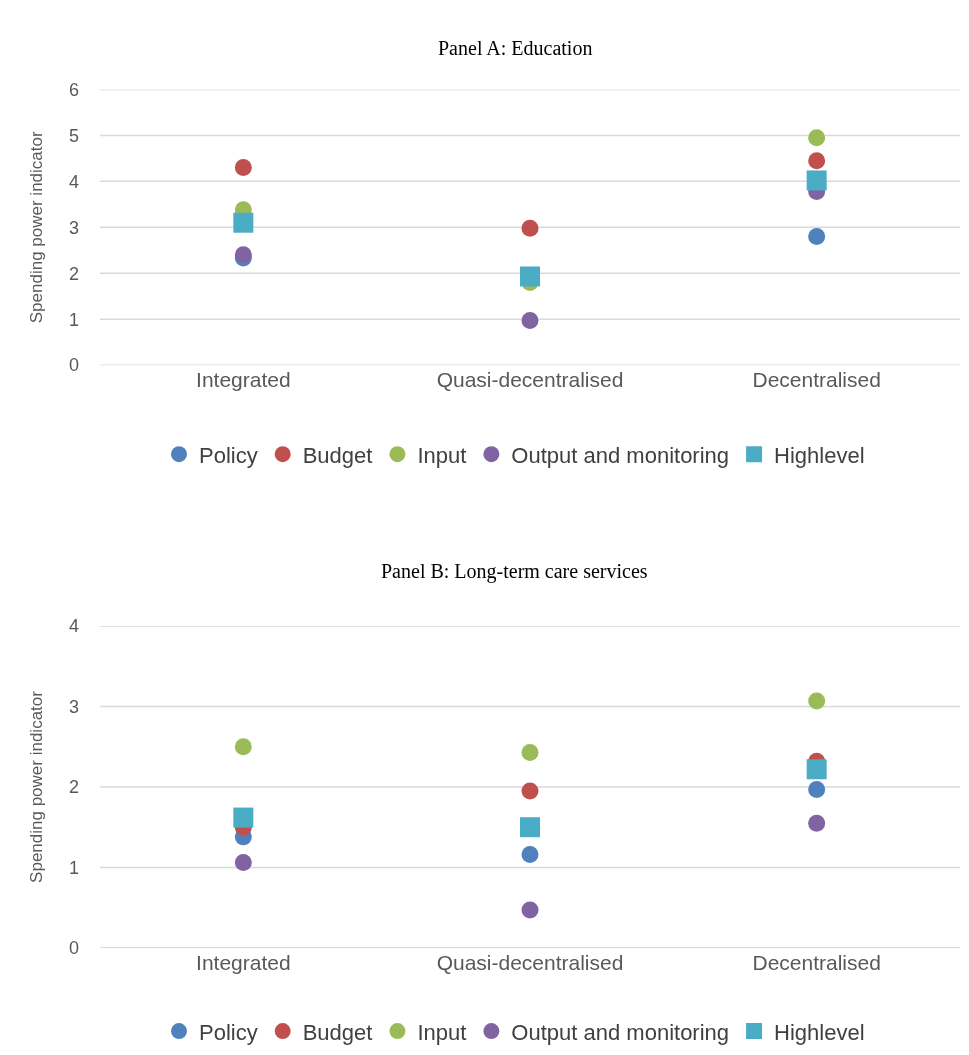  What do you see at coordinates (514, 571) in the screenshot?
I see `chart-title: Panel B: Long-term care services` at bounding box center [514, 571].